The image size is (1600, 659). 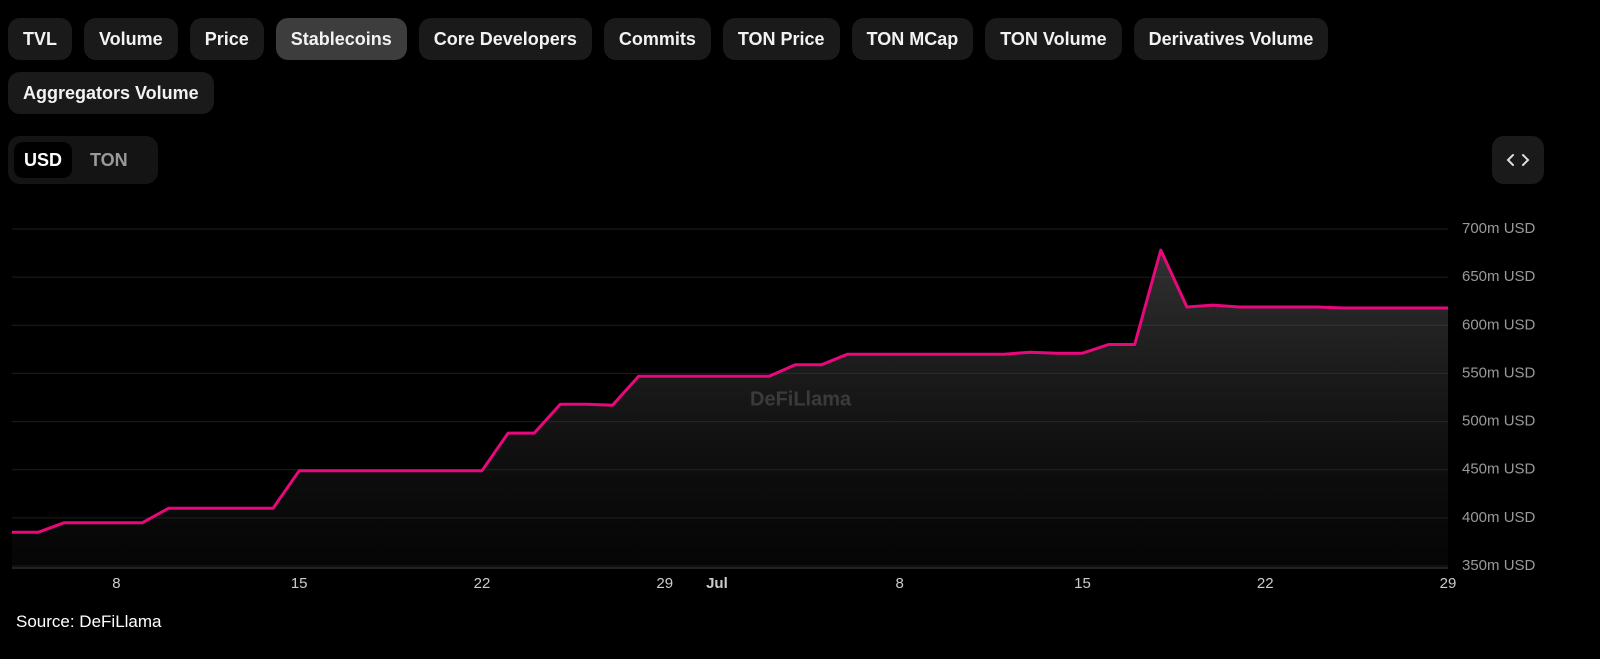 I want to click on tab: TVL, so click(x=40, y=39).